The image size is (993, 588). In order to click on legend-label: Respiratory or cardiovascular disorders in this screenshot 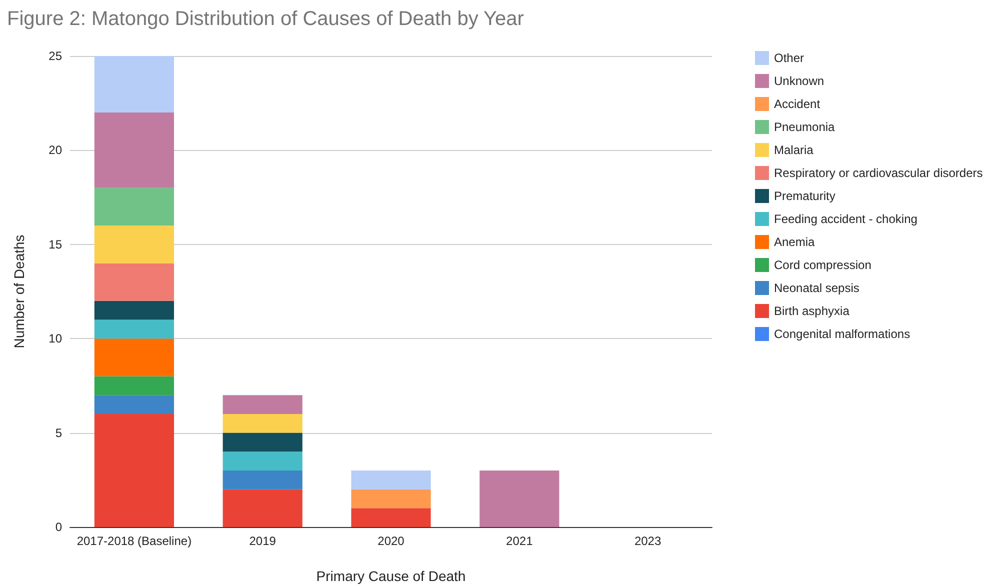, I will do `click(878, 173)`.